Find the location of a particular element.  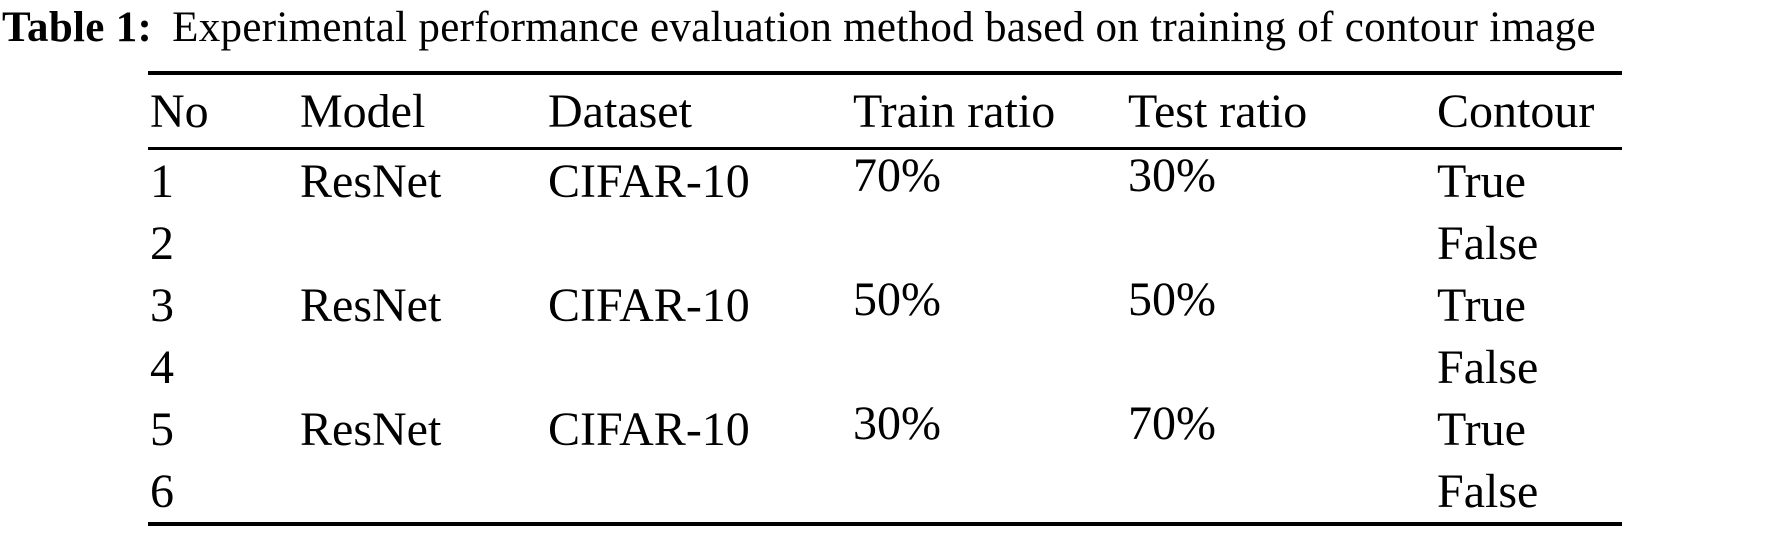

column-header: Model is located at coordinates (424, 111).